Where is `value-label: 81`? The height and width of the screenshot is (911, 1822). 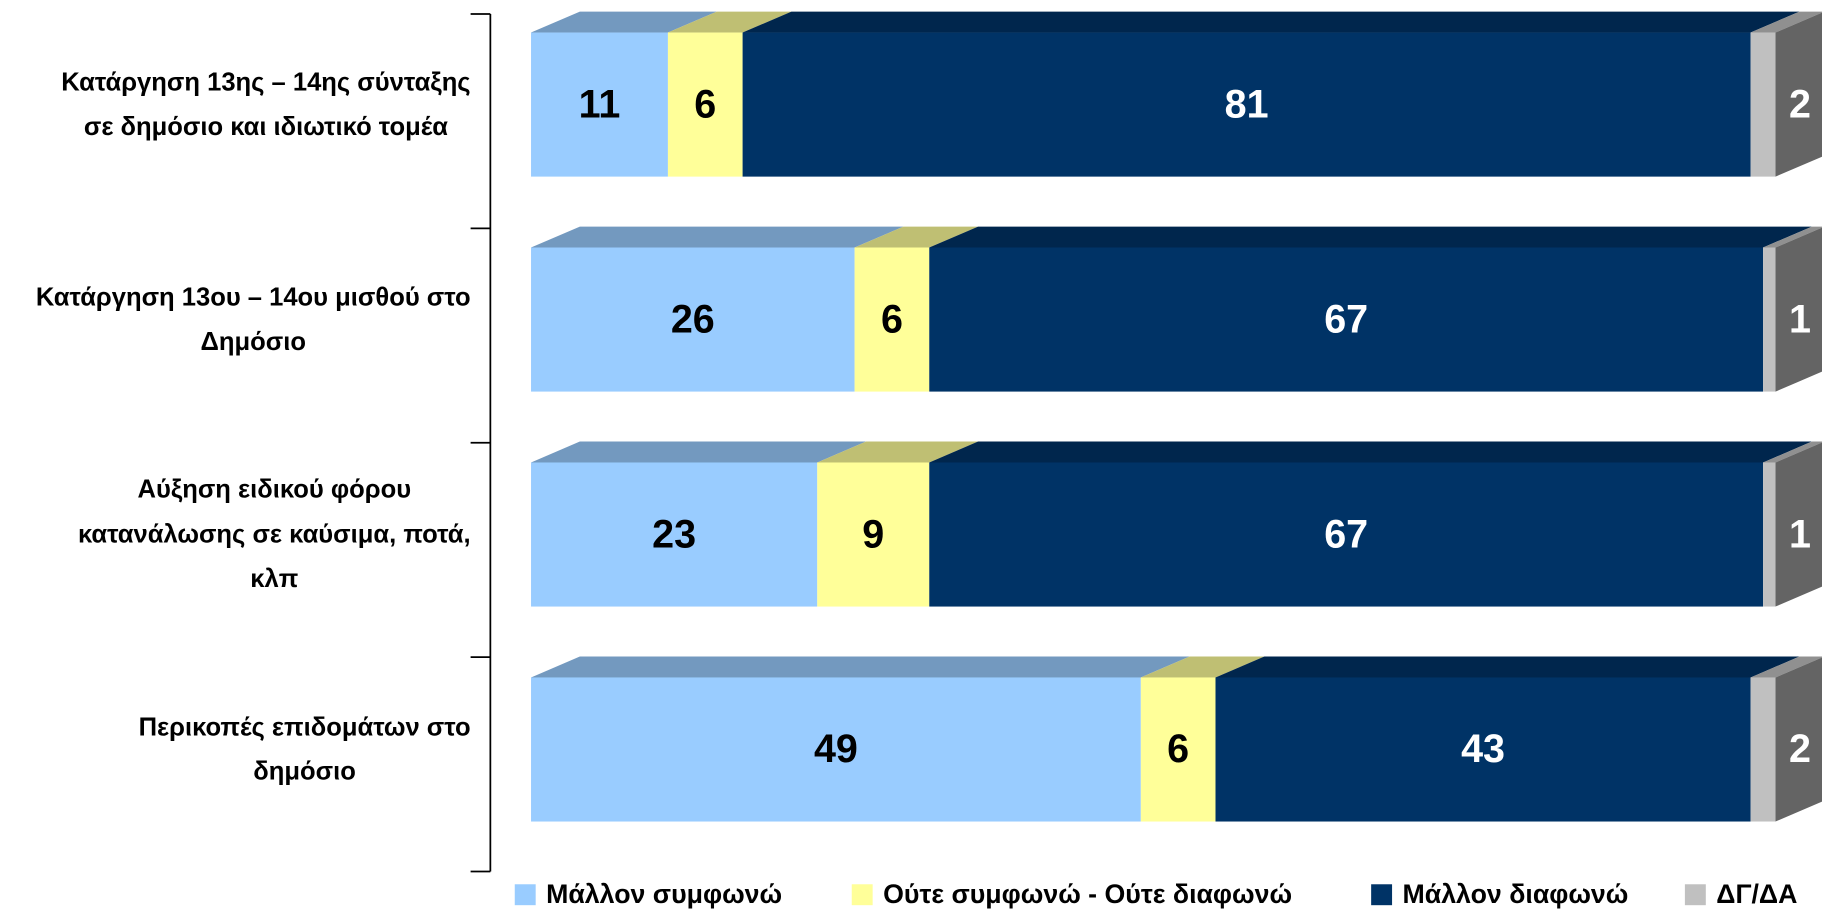 value-label: 81 is located at coordinates (1247, 104).